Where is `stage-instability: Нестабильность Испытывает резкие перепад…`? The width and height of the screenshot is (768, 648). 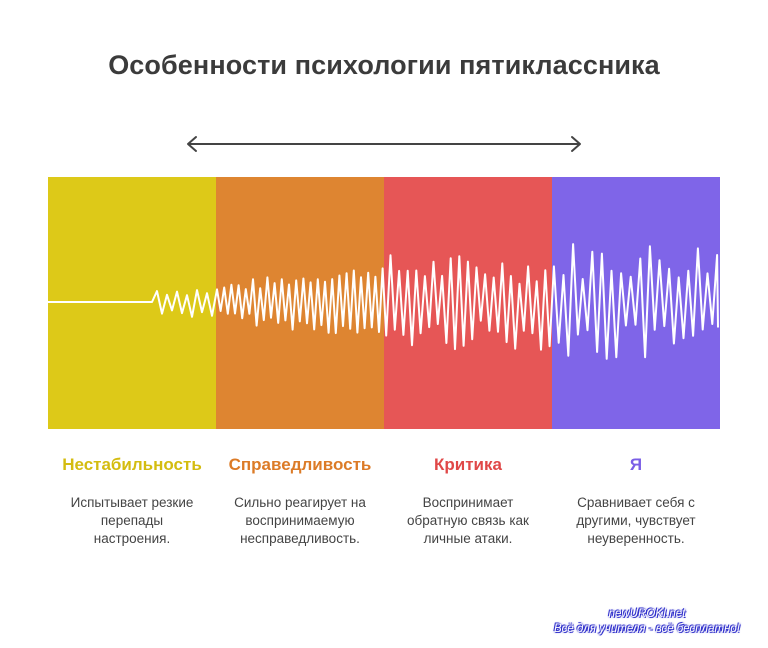
stage-instability: Нестабильность Испытывает резкие перепад… is located at coordinates (132, 501).